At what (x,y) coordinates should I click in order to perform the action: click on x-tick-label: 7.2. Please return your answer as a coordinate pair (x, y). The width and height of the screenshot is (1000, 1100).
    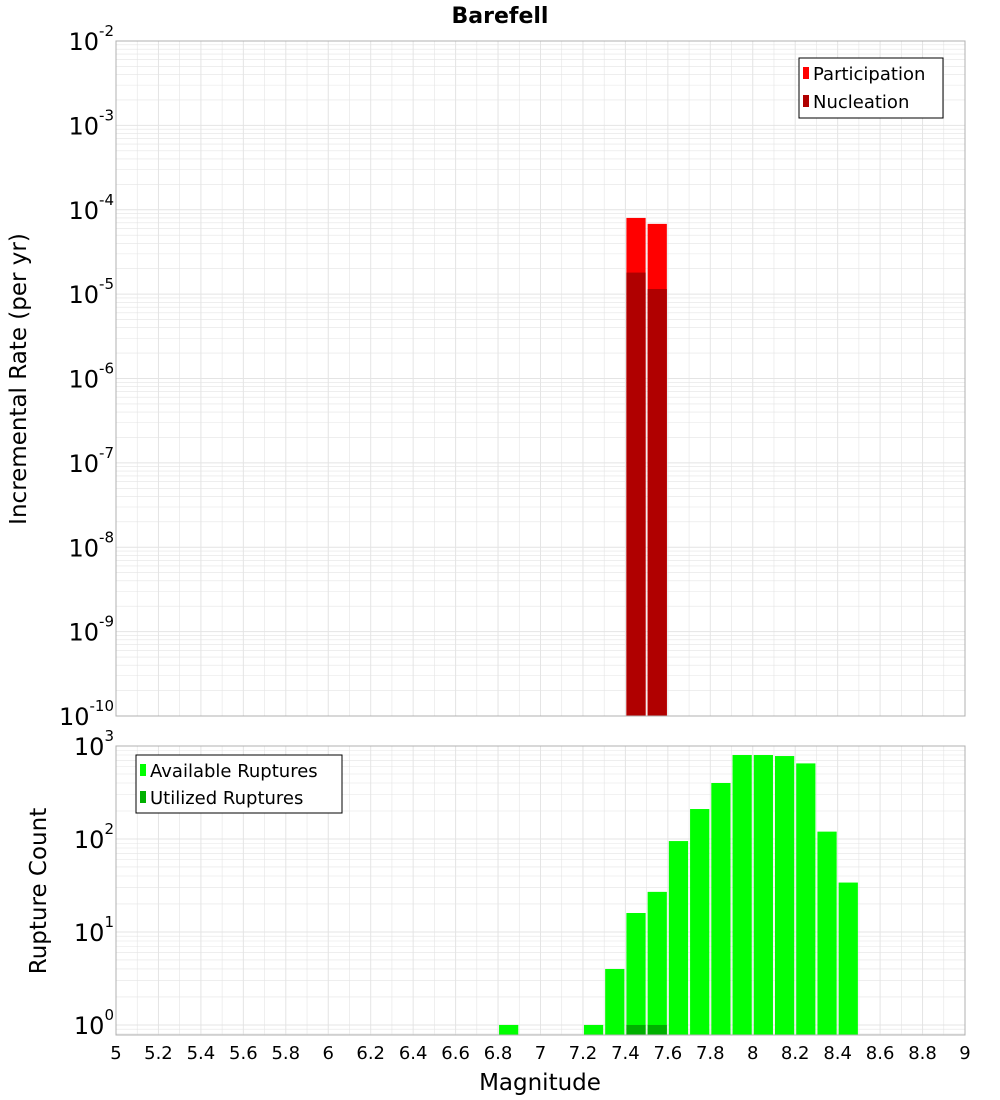
    Looking at the image, I should click on (583, 1053).